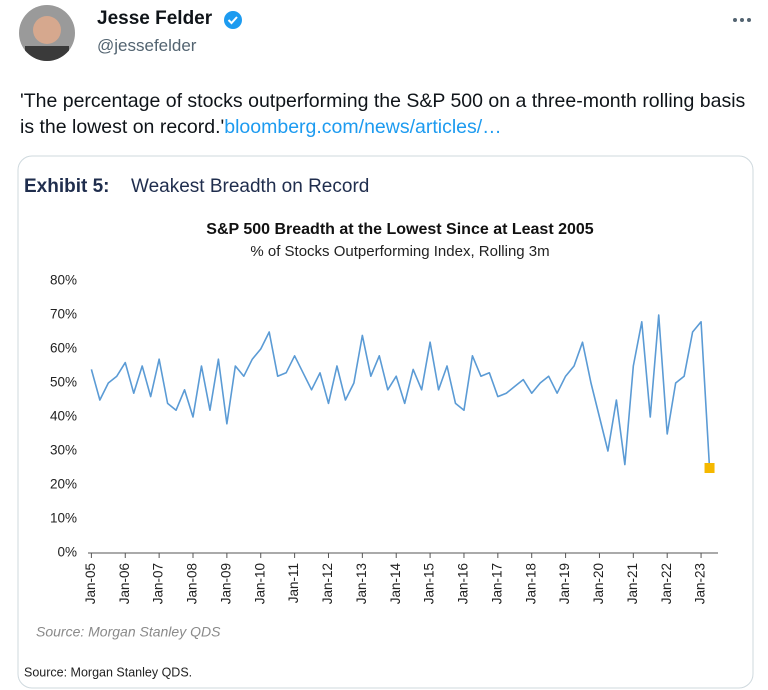 The width and height of the screenshot is (768, 690). I want to click on y-tick-label: 30%, so click(63, 450).